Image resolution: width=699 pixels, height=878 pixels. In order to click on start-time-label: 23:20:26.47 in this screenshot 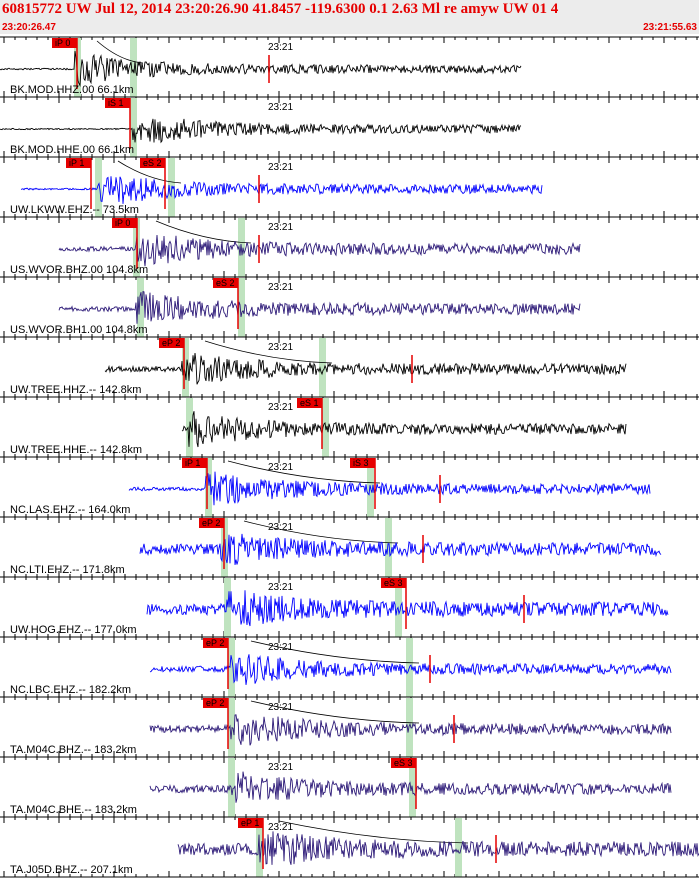, I will do `click(29, 27)`.